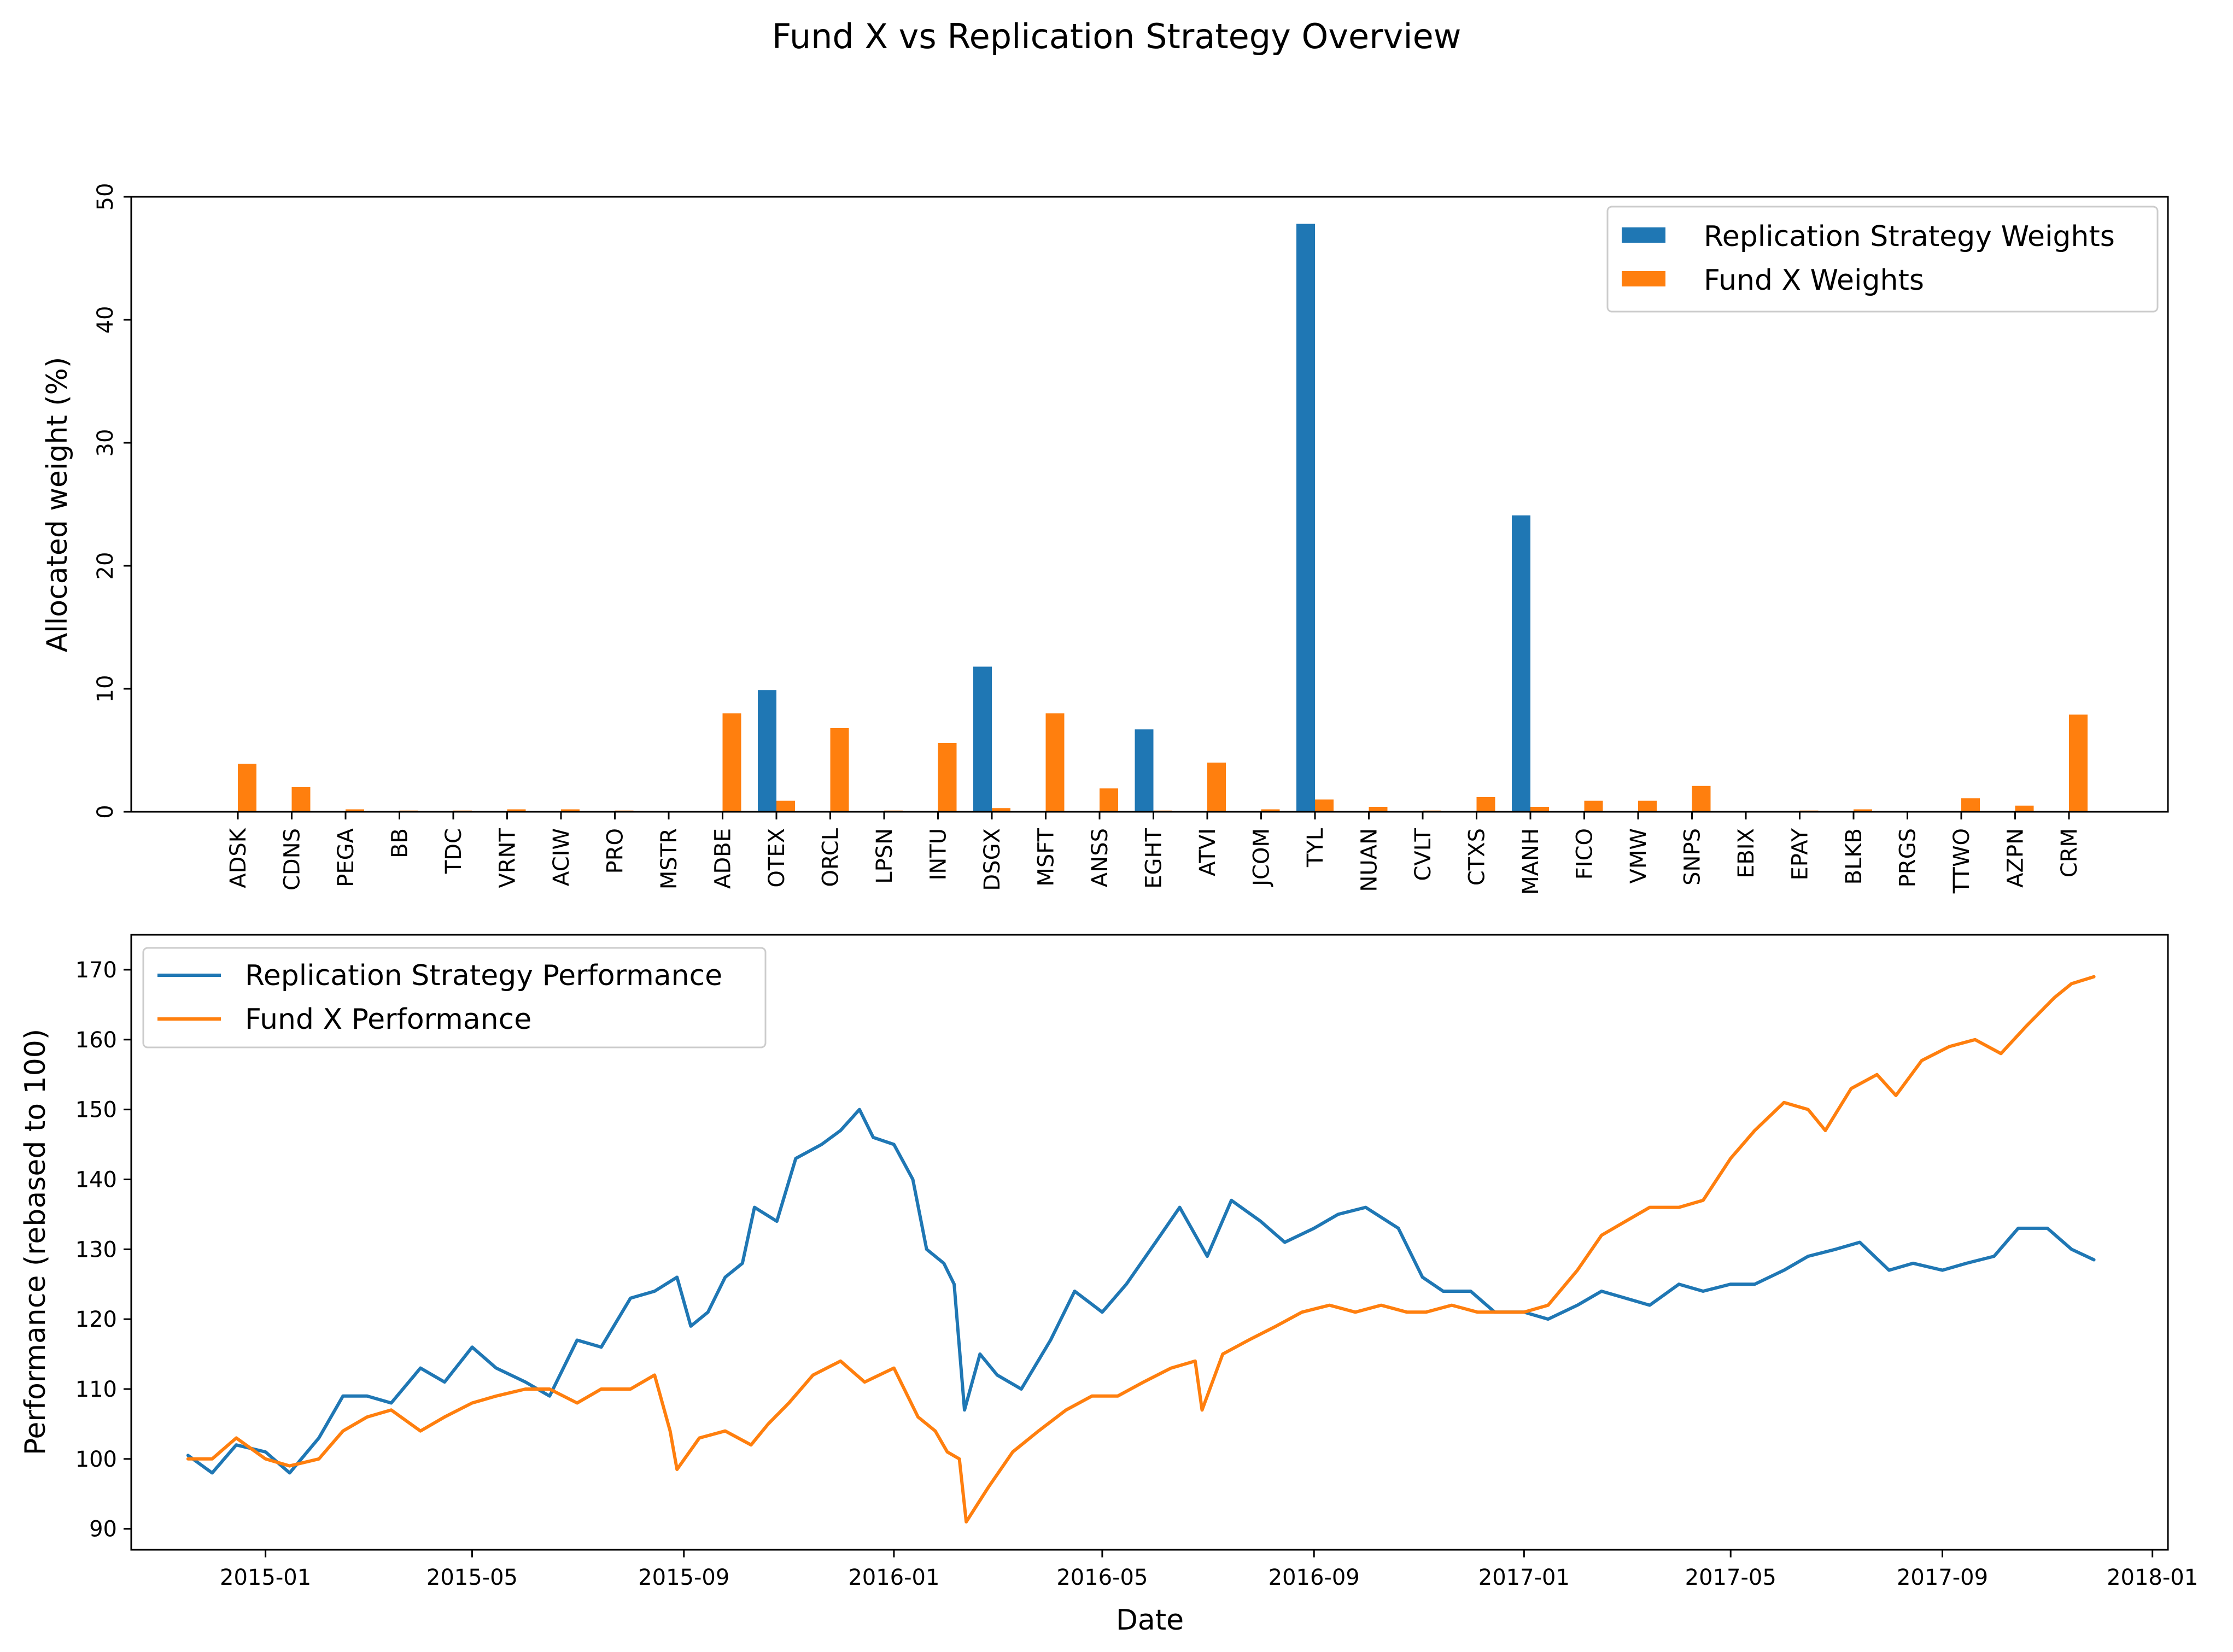 This screenshot has width=2233, height=1652. What do you see at coordinates (615, 851) in the screenshot?
I see `bar-x-tick-label: PRO` at bounding box center [615, 851].